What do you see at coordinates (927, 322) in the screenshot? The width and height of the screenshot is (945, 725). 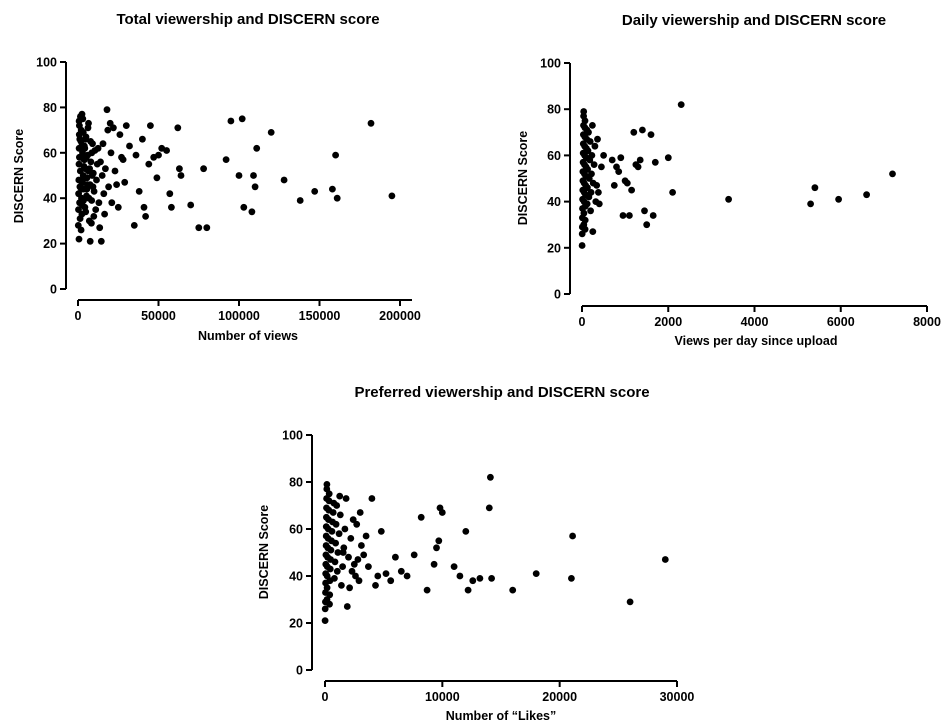 I see `x-tick-label: 8000` at bounding box center [927, 322].